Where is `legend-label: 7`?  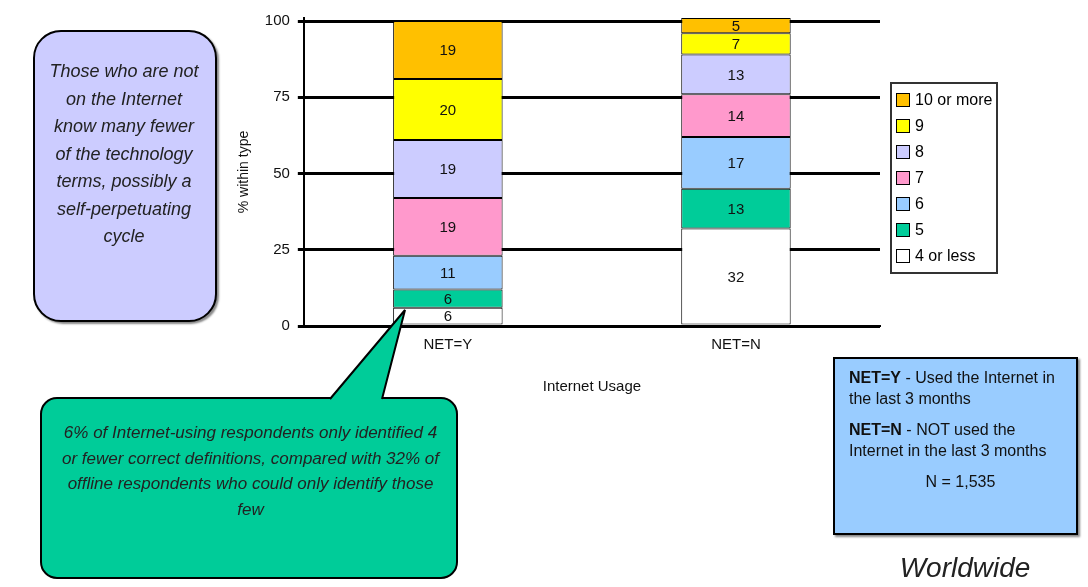
legend-label: 7 is located at coordinates (919, 178).